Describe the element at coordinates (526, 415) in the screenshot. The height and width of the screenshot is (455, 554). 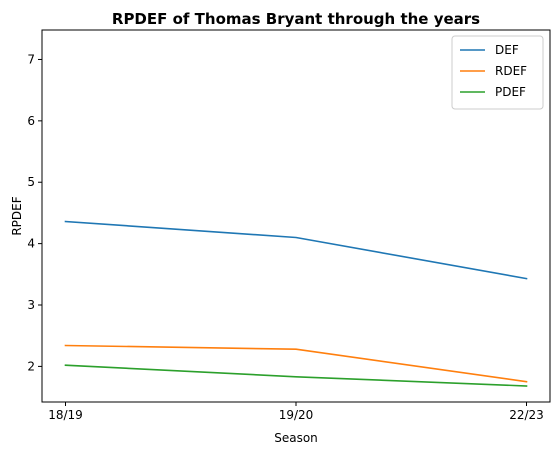
I see `x-tick-label: 22/23` at that location.